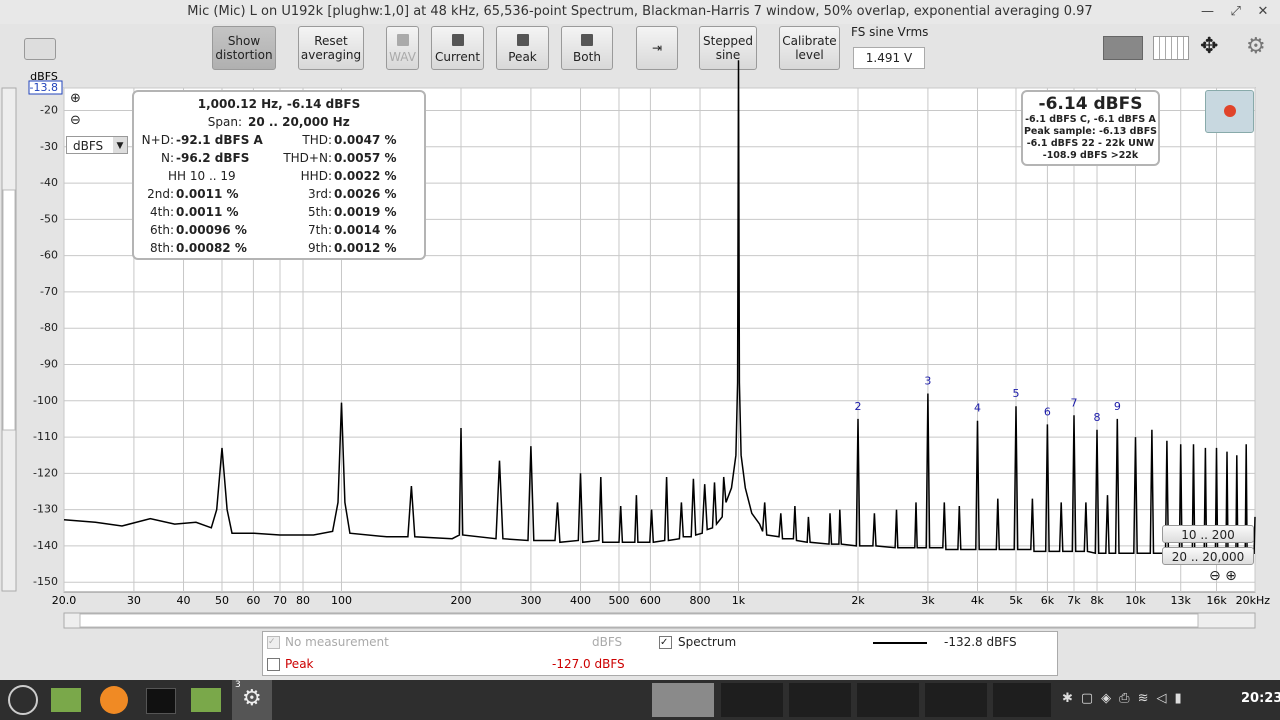 The width and height of the screenshot is (1280, 720). Describe the element at coordinates (44, 87) in the screenshot. I see `y-tick-label: -13.8` at that location.